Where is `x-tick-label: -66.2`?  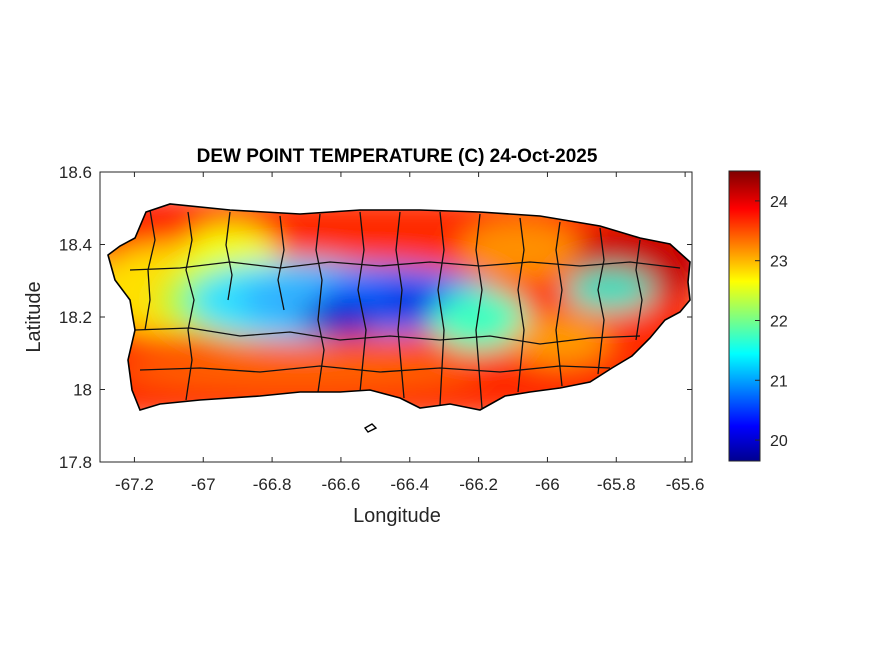
x-tick-label: -66.2 is located at coordinates (478, 484).